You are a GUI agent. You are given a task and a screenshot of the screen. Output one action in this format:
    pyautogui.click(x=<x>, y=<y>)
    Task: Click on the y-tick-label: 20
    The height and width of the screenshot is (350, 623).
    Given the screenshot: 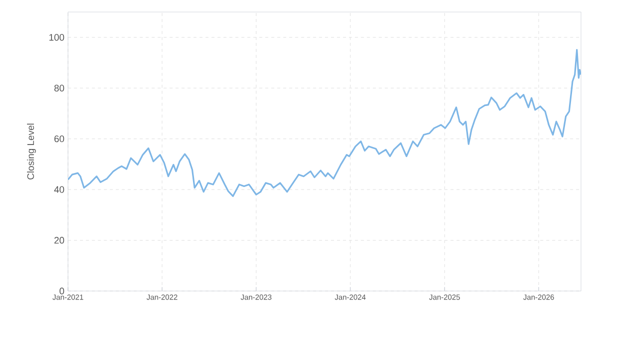 What is the action you would take?
    pyautogui.click(x=59, y=240)
    